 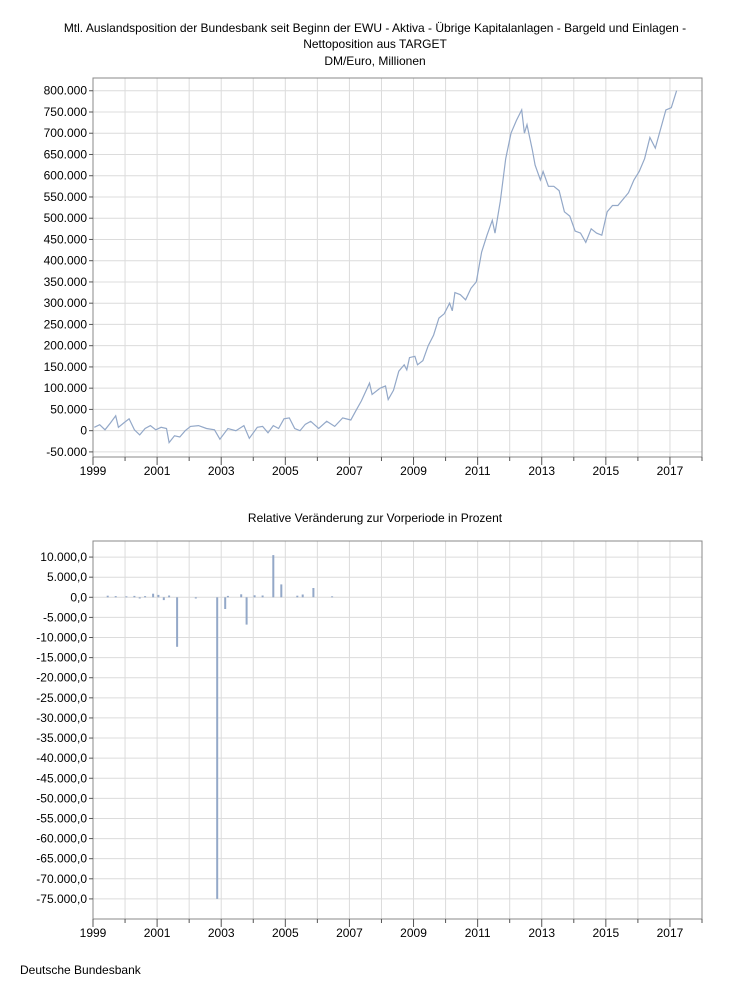 I want to click on y-tick-label: 600.000, so click(x=66, y=176).